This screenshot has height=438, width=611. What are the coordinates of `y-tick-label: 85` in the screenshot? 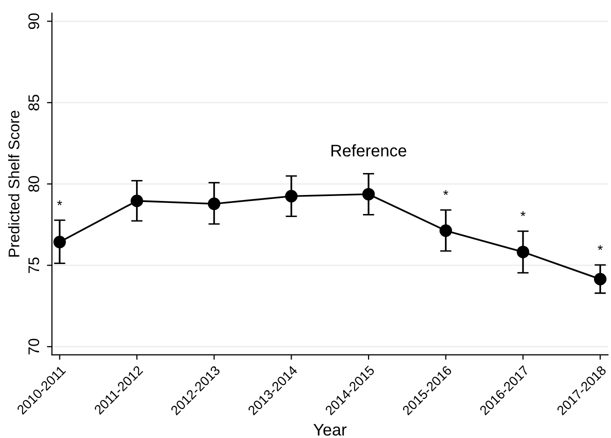 It's located at (34, 102).